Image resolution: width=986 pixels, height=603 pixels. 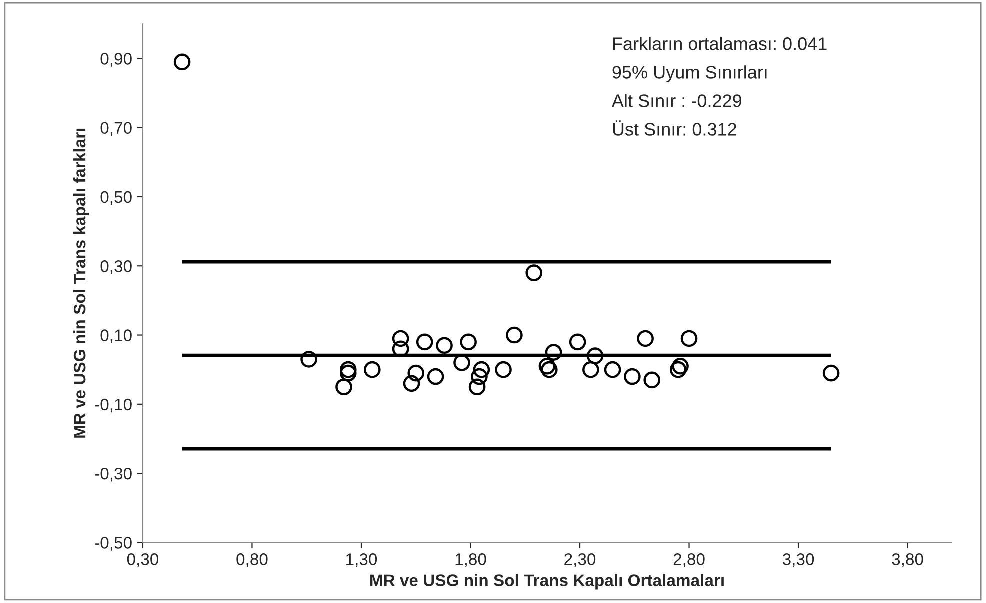 I want to click on y-tick-label: 0,70, so click(x=116, y=129).